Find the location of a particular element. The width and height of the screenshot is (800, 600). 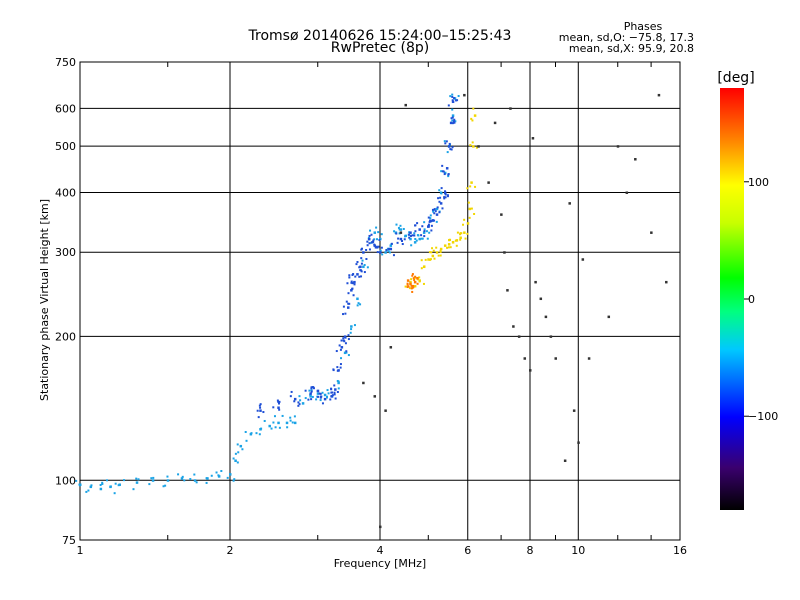

y-tick-label: 500 is located at coordinates (65, 146).